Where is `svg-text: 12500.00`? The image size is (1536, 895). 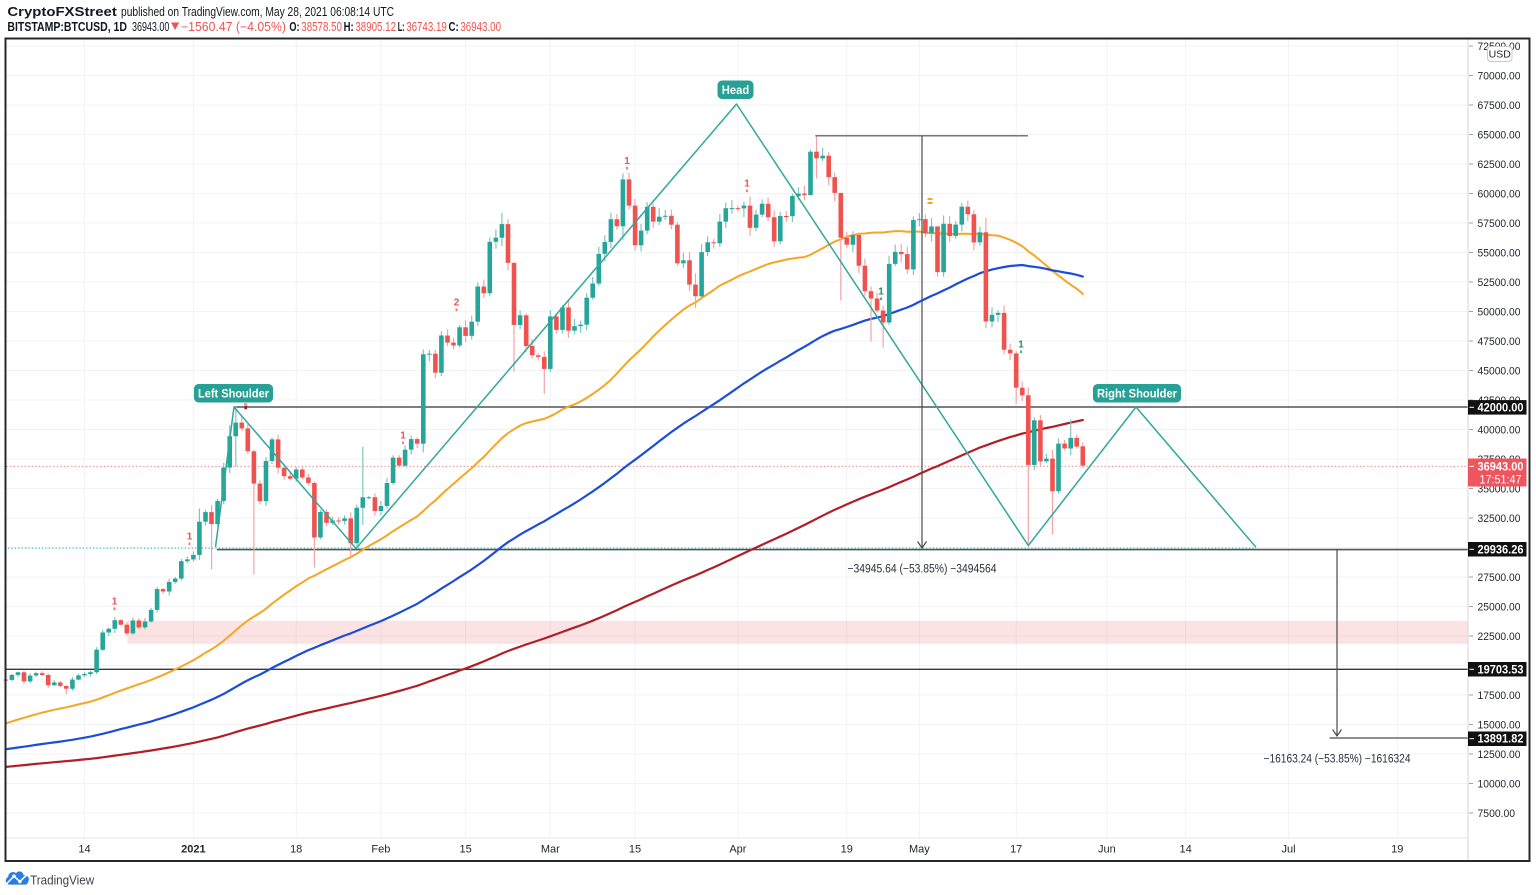 svg-text: 12500.00 is located at coordinates (1499, 755).